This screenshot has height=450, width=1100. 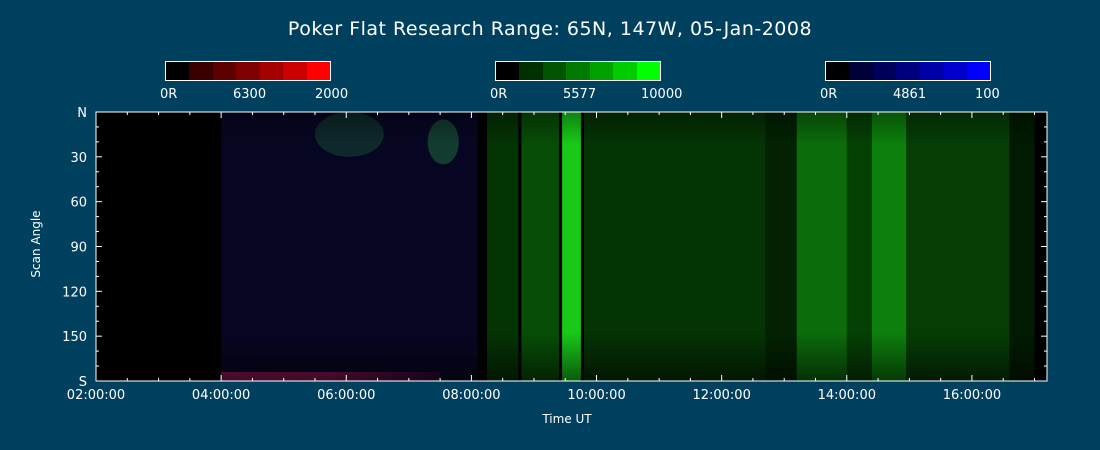 I want to click on colorbar-max-label: 100, so click(x=987, y=94).